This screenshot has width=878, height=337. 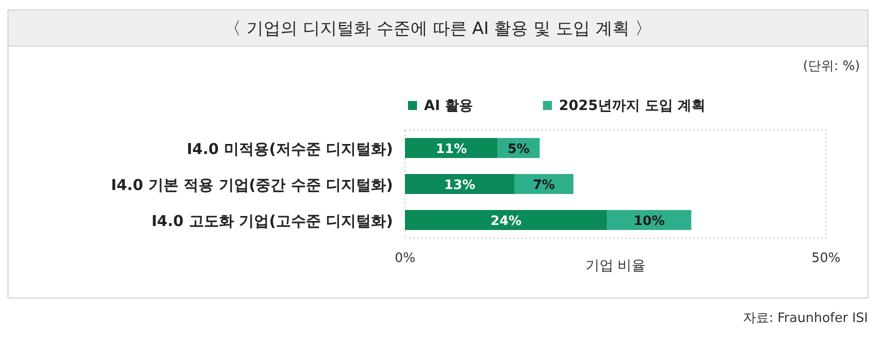 What do you see at coordinates (519, 149) in the screenshot?
I see `data-label: 5%` at bounding box center [519, 149].